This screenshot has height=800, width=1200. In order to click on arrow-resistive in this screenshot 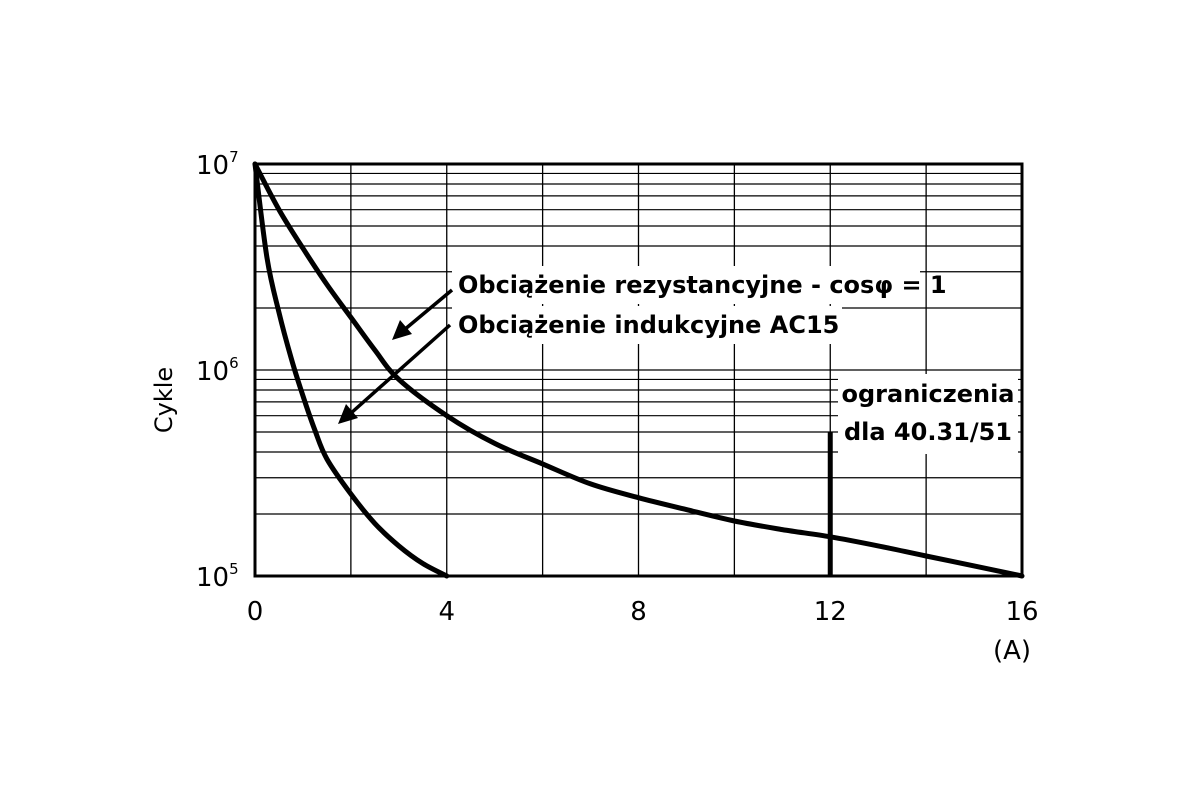, I will do `click(423, 314)`.